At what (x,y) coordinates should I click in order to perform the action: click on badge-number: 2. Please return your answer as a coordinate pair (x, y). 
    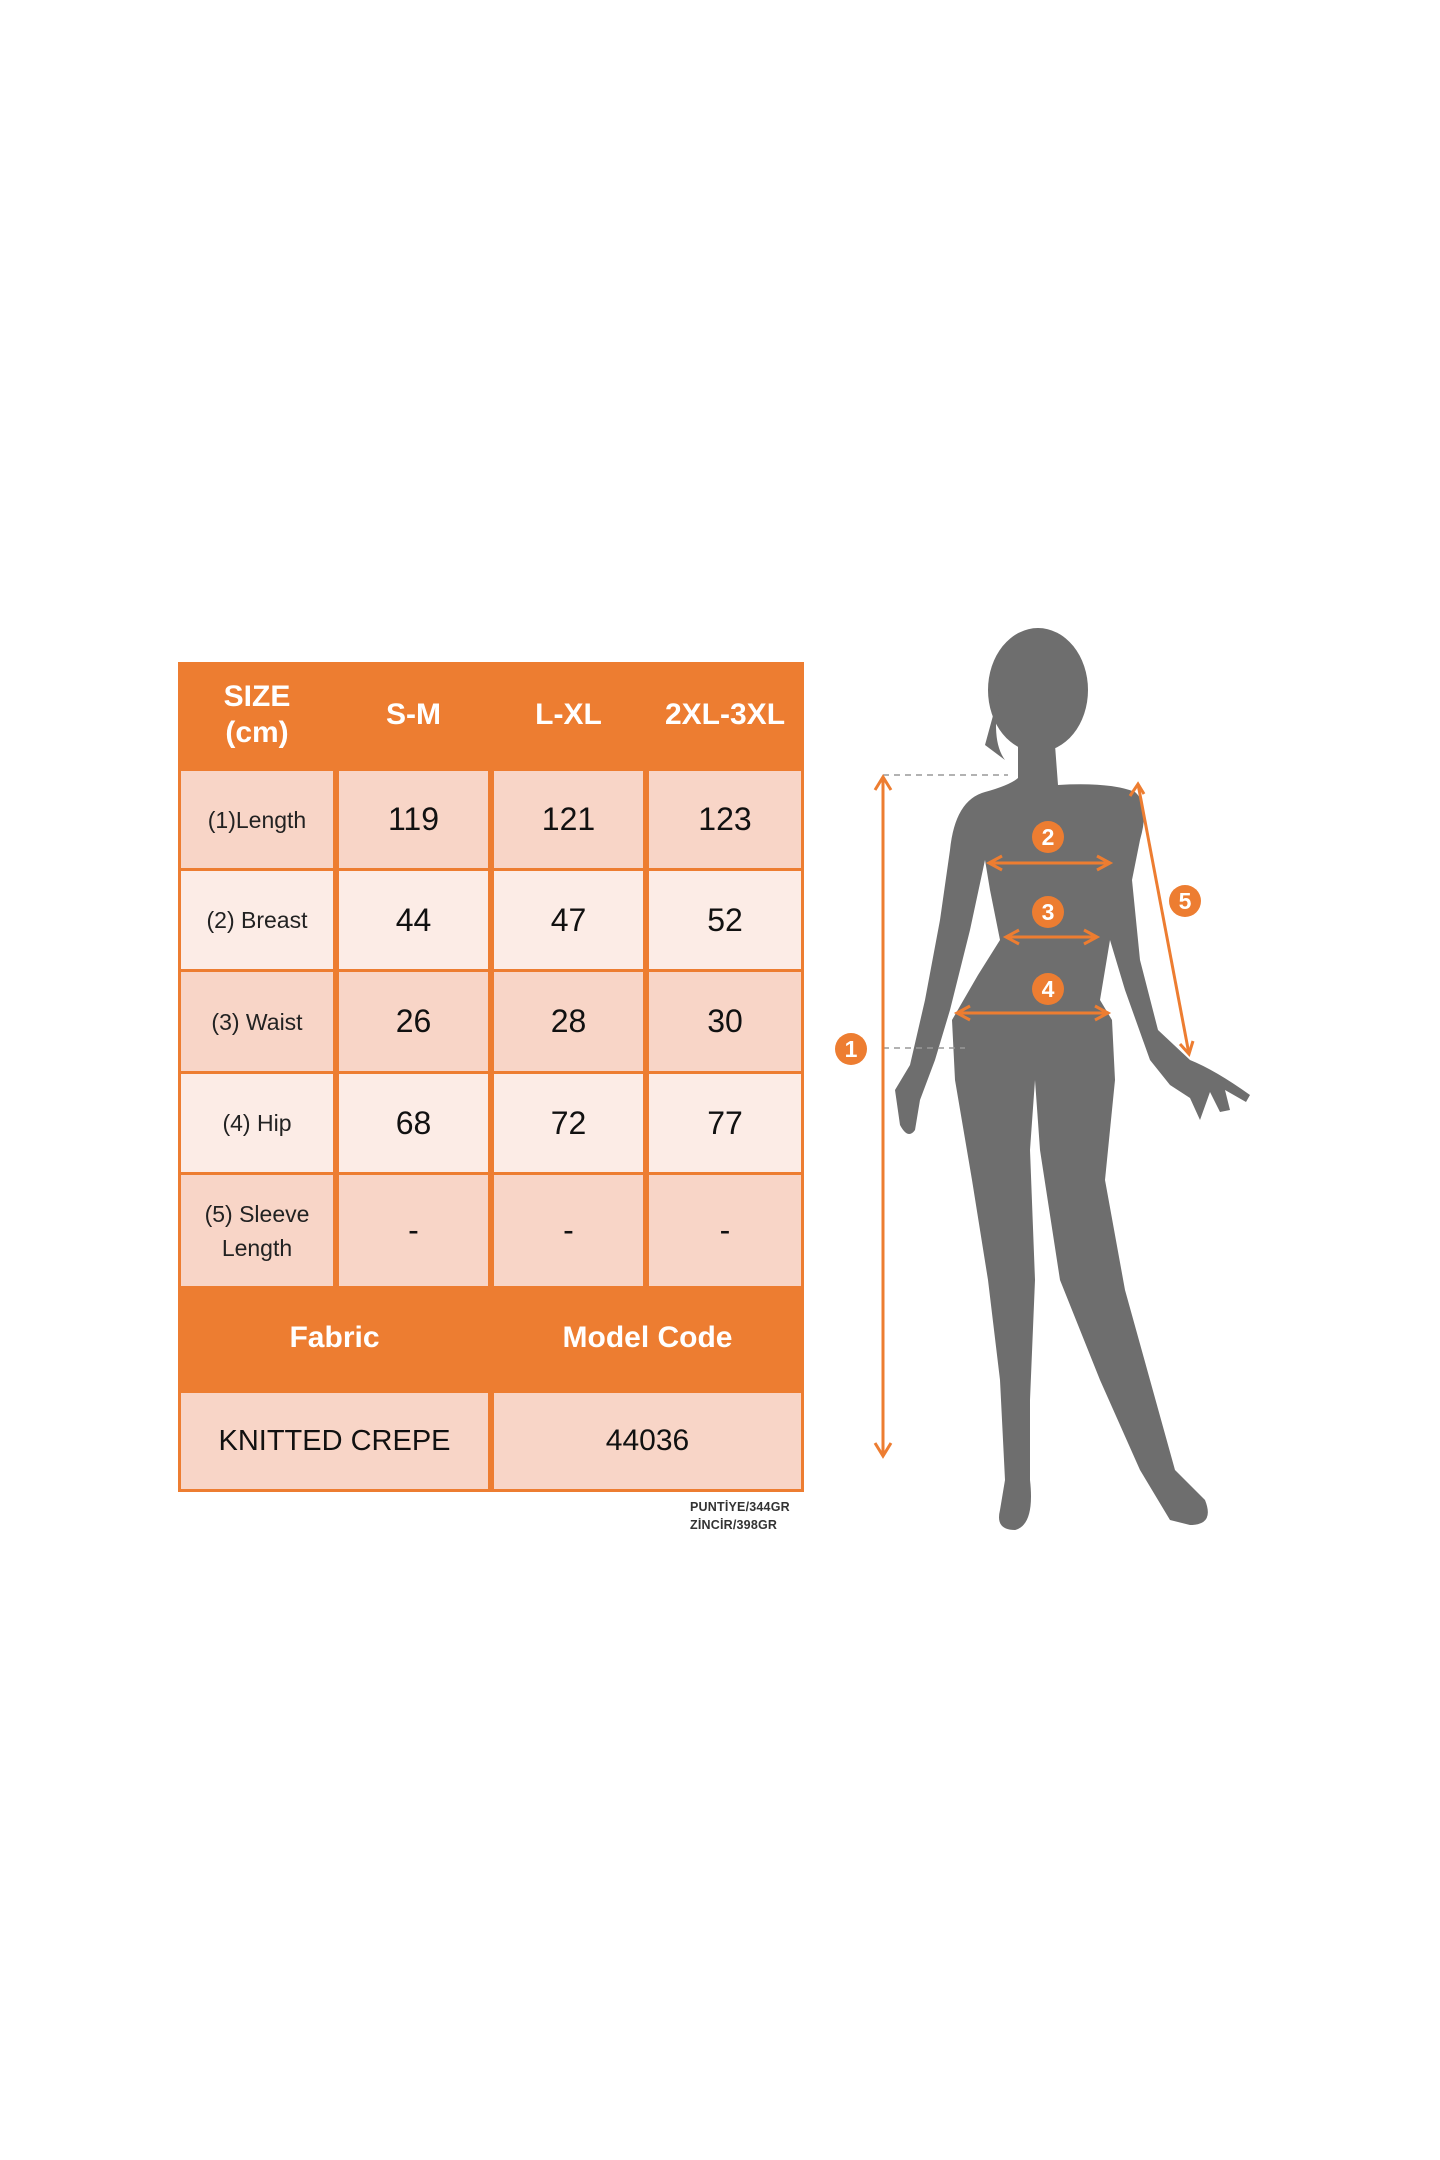
    Looking at the image, I should click on (1048, 837).